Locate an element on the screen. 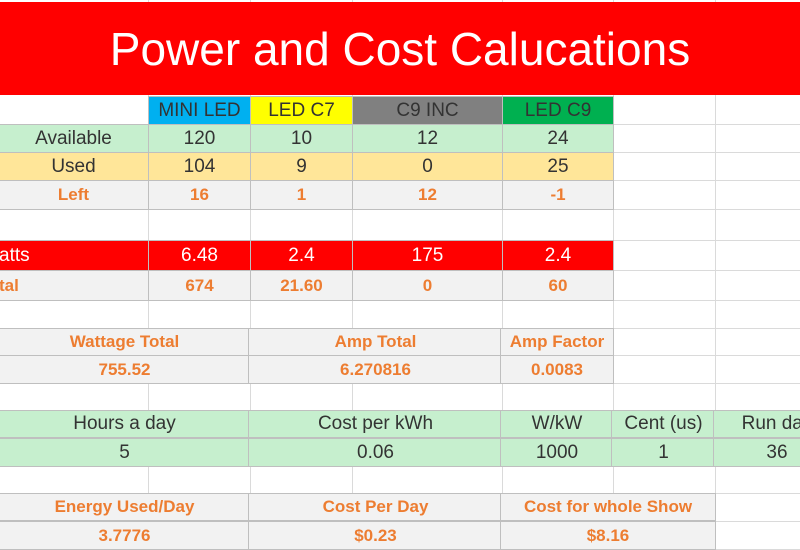  cell: Cost for whole Show is located at coordinates (608, 507).